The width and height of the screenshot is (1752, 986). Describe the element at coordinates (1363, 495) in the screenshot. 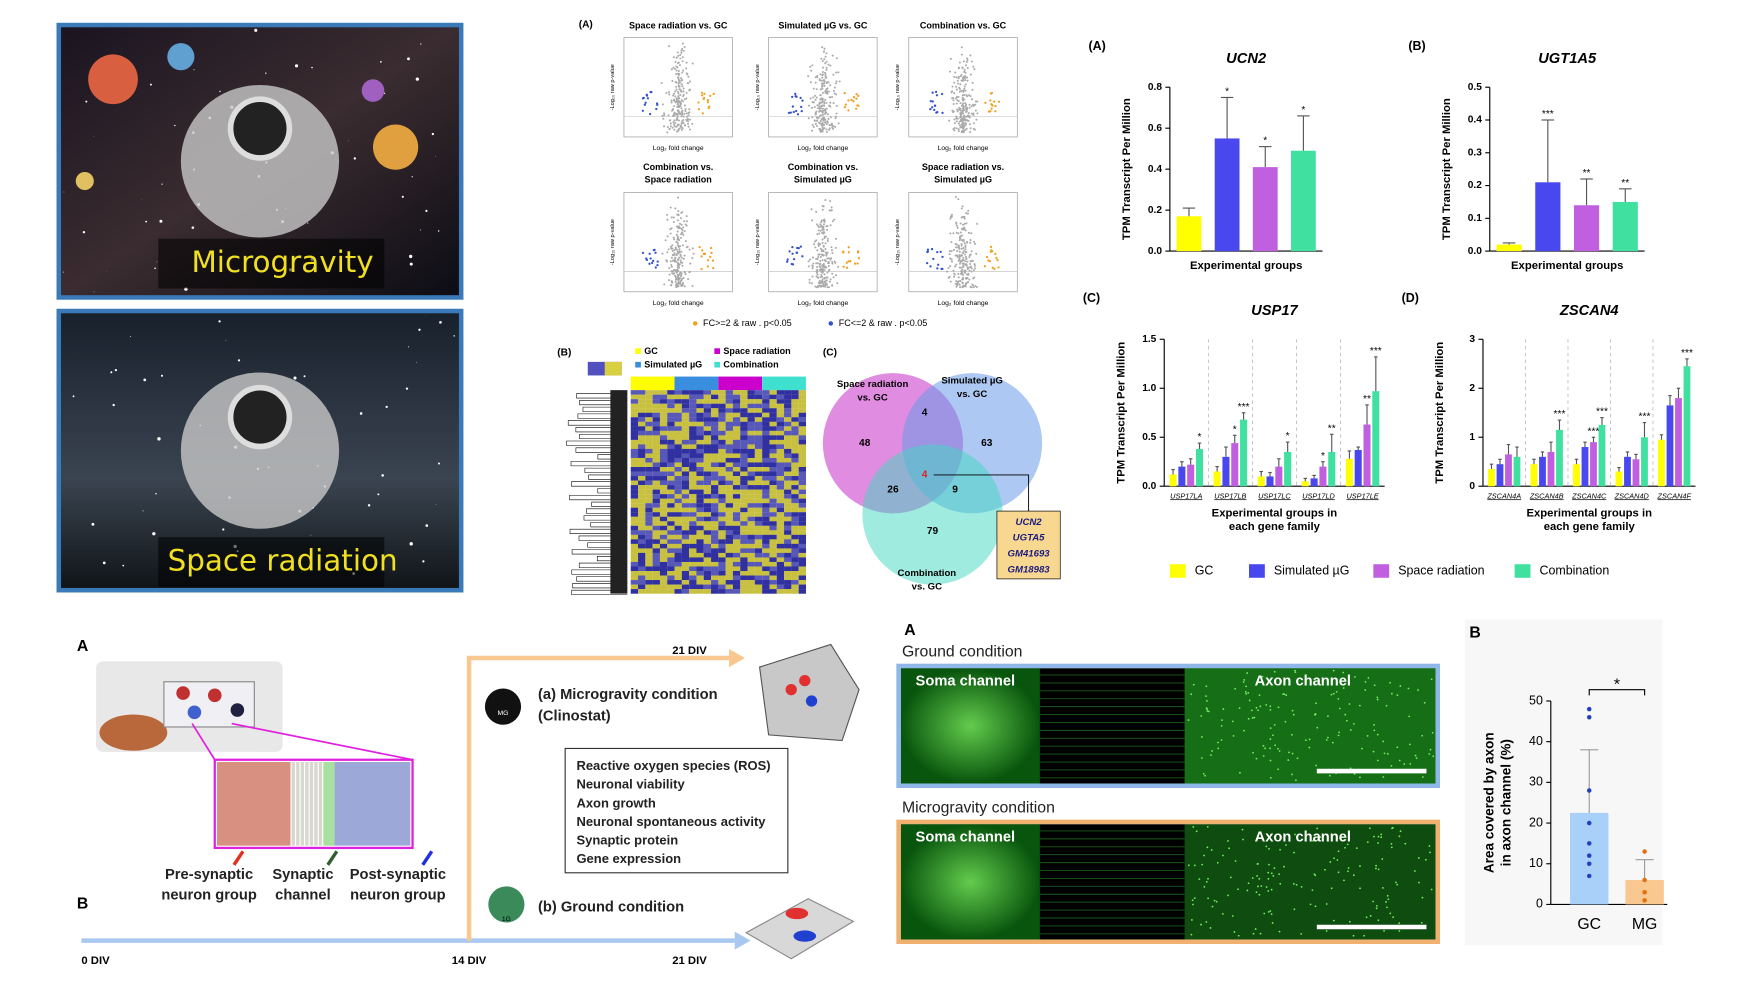

I see `x-tick-label: USP17LE` at that location.